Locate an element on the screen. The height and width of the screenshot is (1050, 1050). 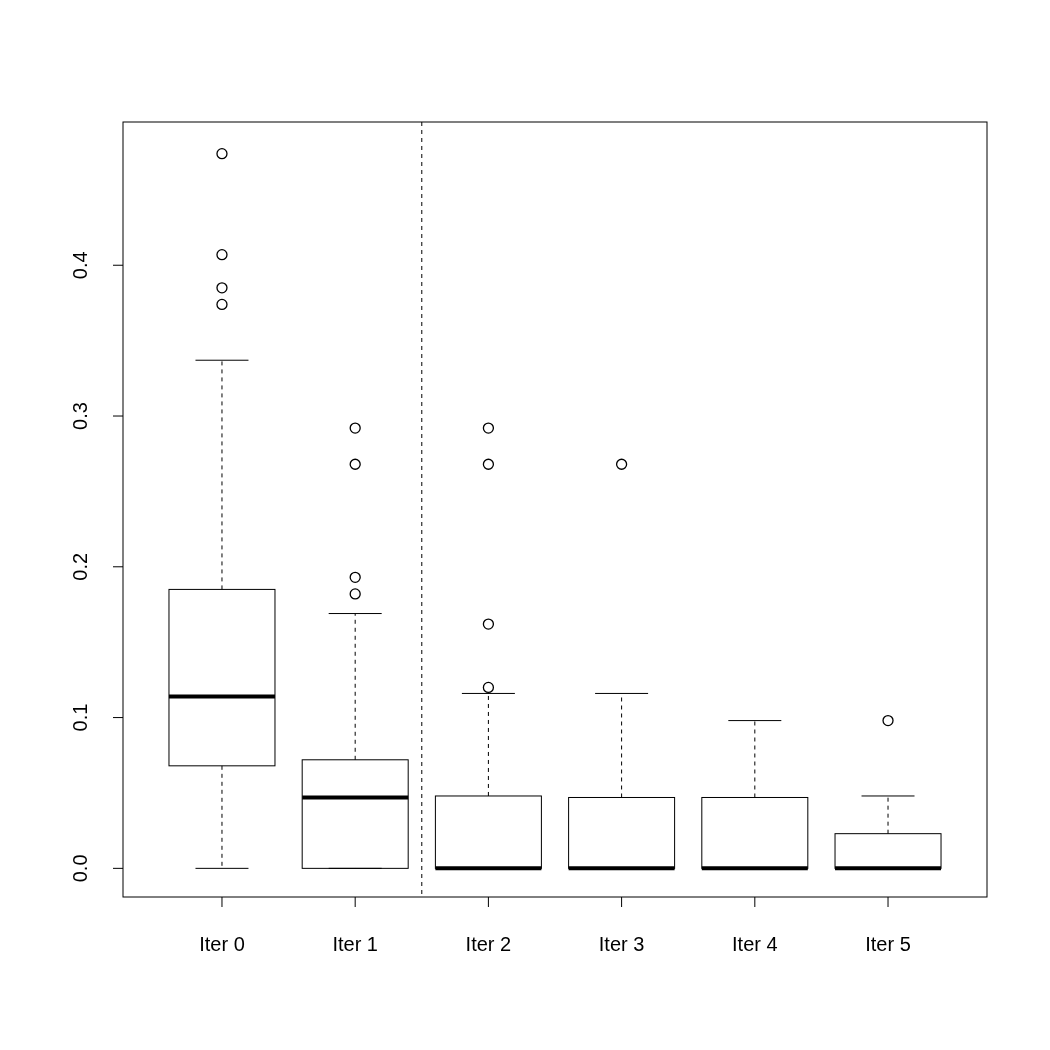
x-tick-label: Iter 2 is located at coordinates (488, 944).